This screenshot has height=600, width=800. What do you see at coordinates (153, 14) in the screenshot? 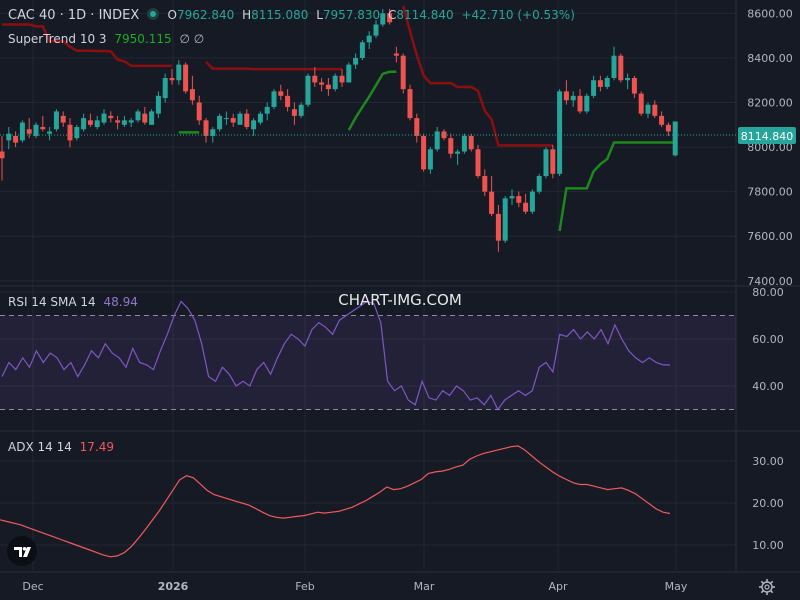
I see `market-status-icon` at bounding box center [153, 14].